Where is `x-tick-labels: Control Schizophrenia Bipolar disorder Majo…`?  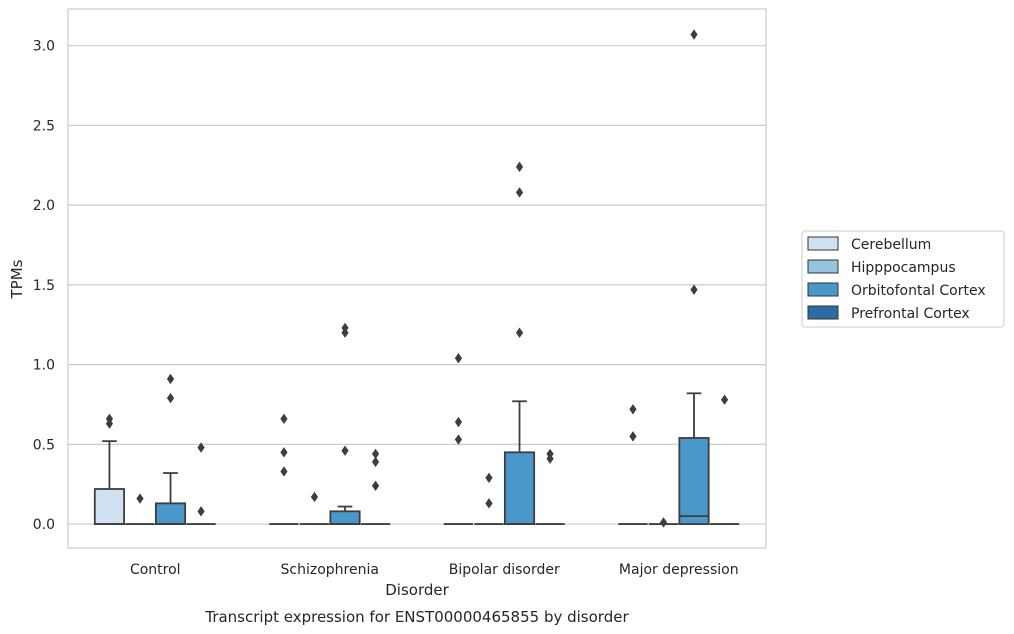
x-tick-labels: Control Schizophrenia Bipolar disorder Majo… is located at coordinates (434, 570).